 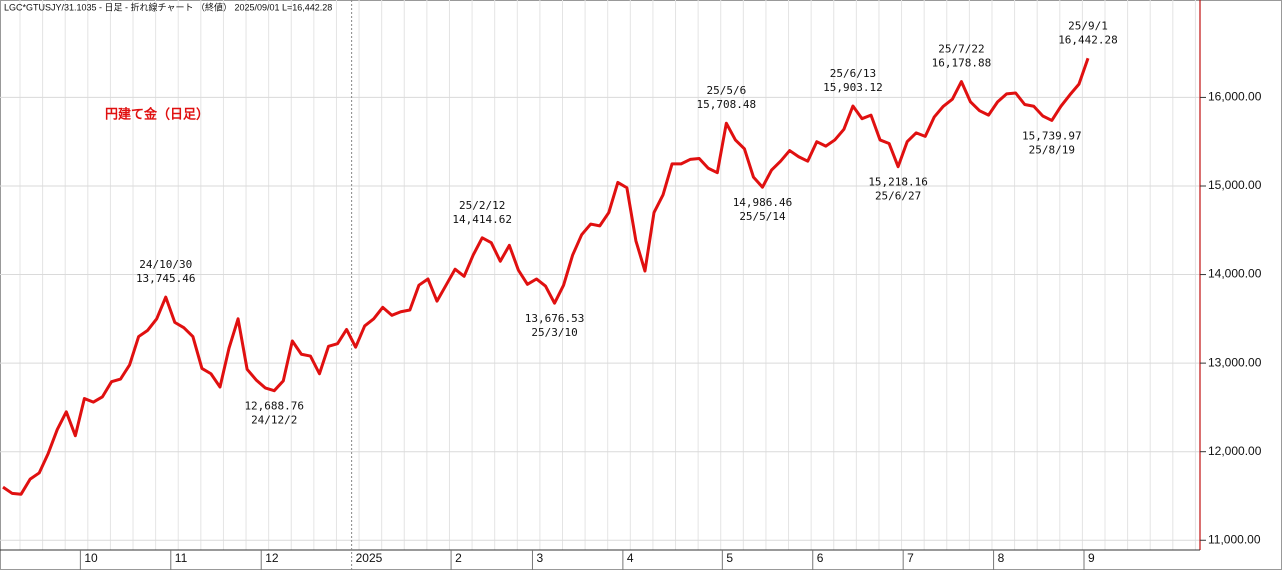 I want to click on annotation-value: 13,745.46, so click(x=166, y=278).